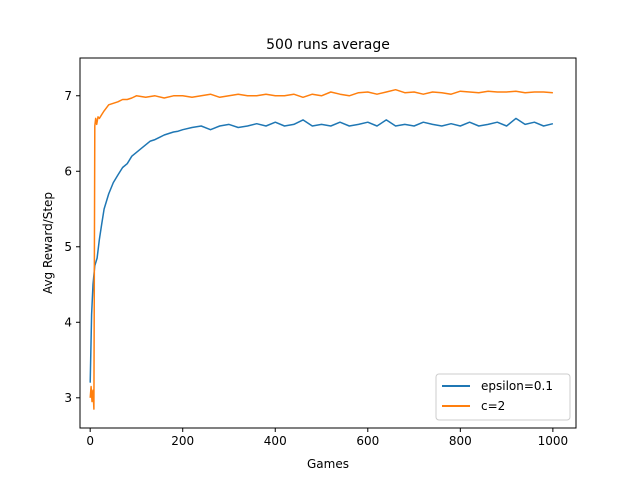 This screenshot has height=484, width=640. What do you see at coordinates (68, 247) in the screenshot?
I see `y-tick-label: 5` at bounding box center [68, 247].